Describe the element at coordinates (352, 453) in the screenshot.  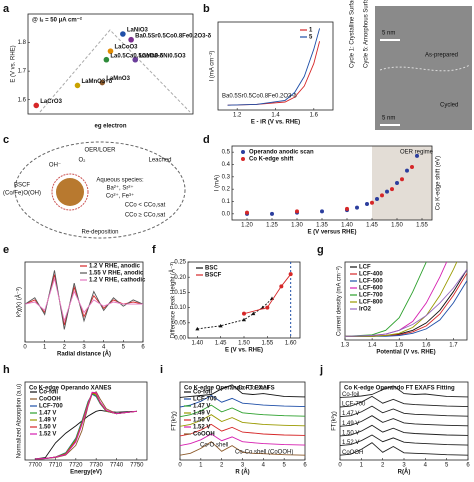
I see `legend-label: CoOOH` at that location.